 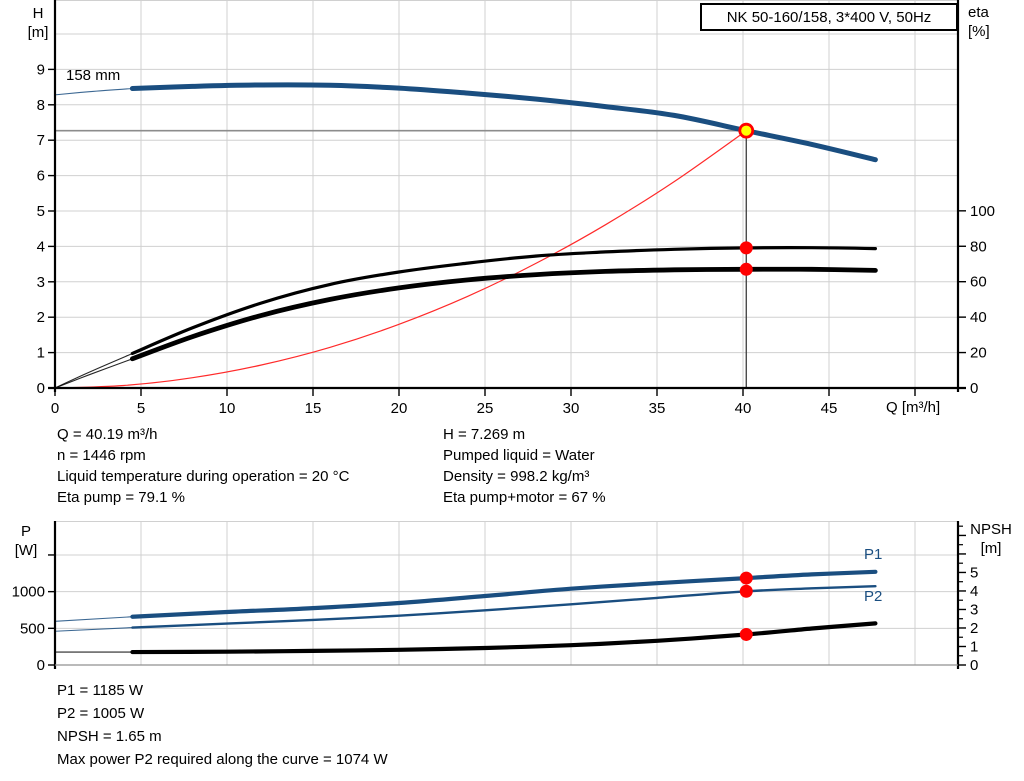 I want to click on info-head: H = 7.269 m, so click(x=484, y=434).